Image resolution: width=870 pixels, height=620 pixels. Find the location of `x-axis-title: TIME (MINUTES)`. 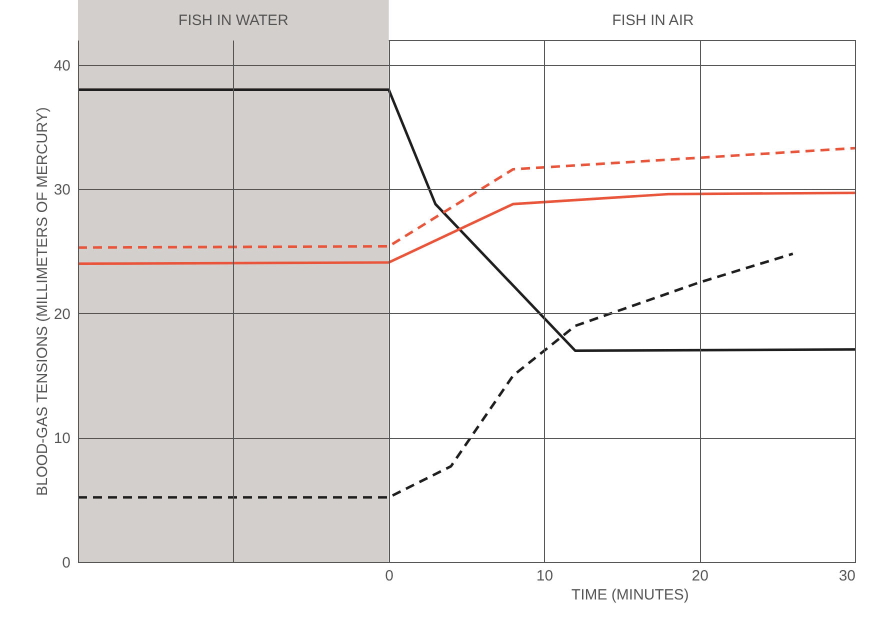

x-axis-title: TIME (MINUTES) is located at coordinates (630, 595).